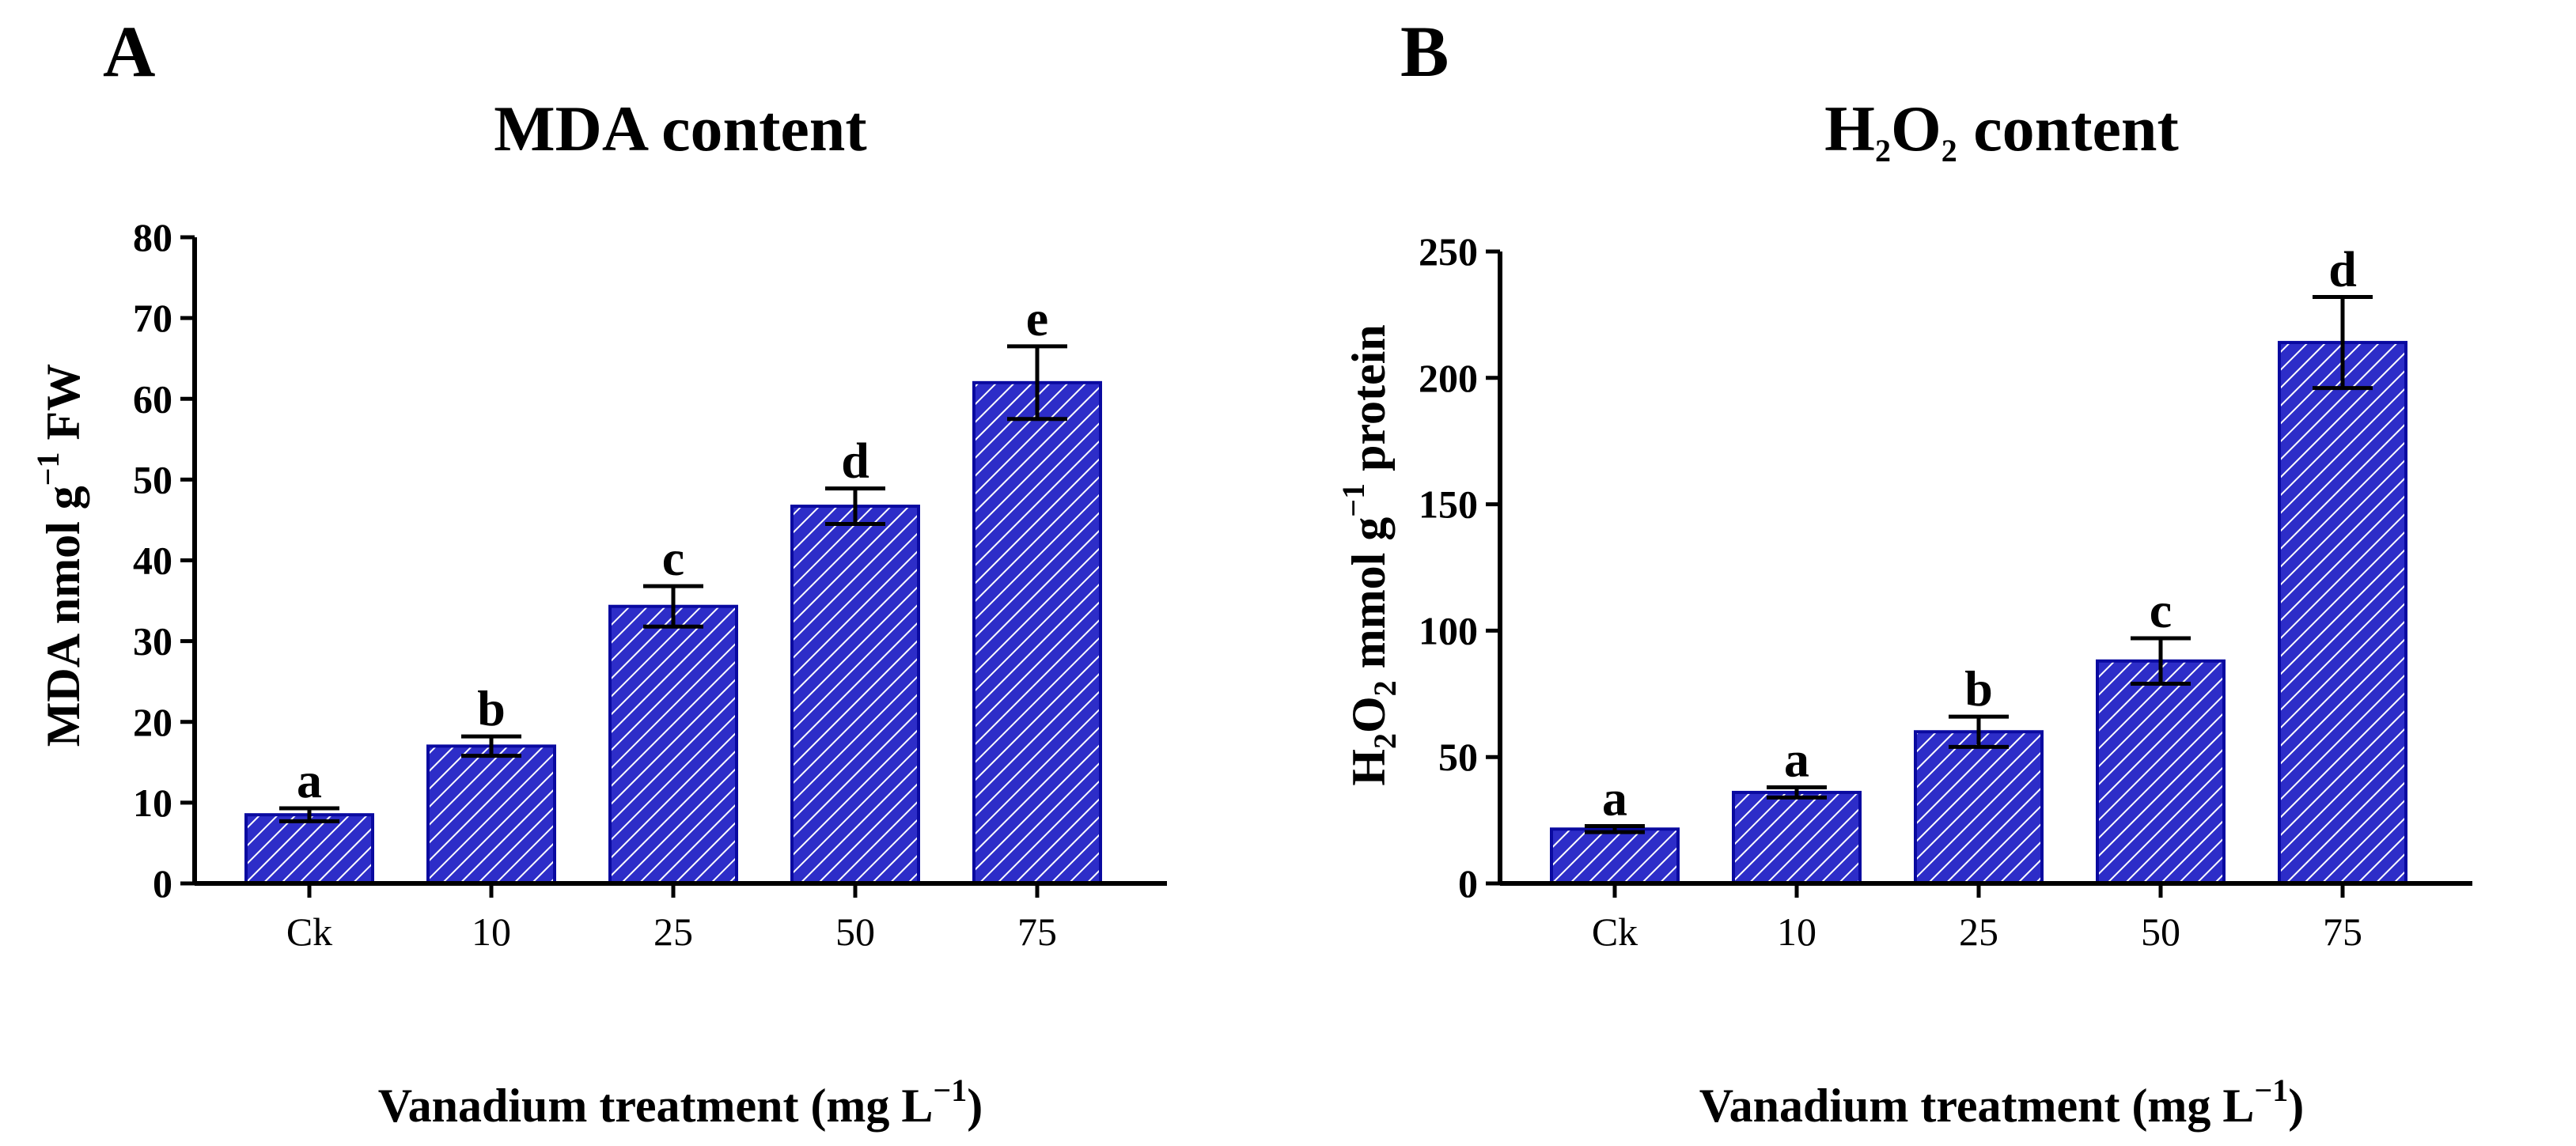 The height and width of the screenshot is (1146, 2576). I want to click on chart-a-x-label: Vanadium treatment (mg L−1), so click(680, 1102).